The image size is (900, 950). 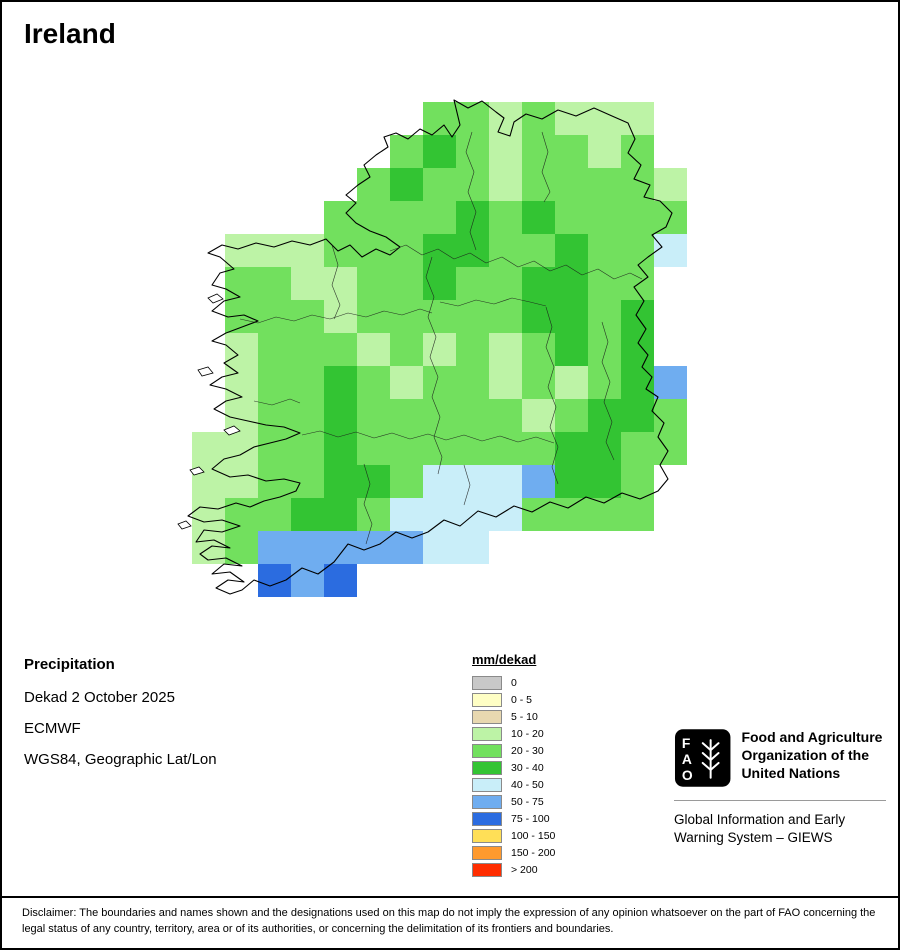 I want to click on islands-layer, so click(x=209, y=411).